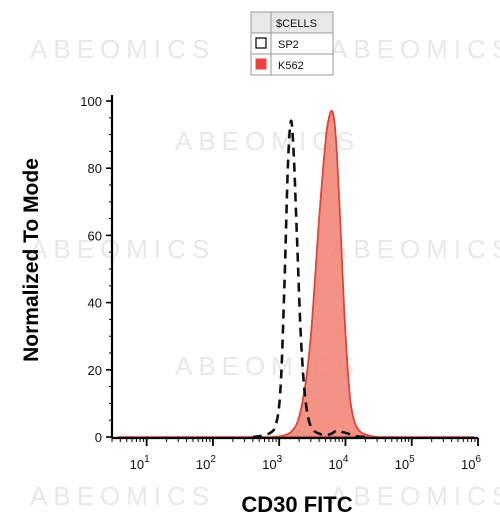 This screenshot has width=500, height=531. Describe the element at coordinates (296, 24) in the screenshot. I see `legend-header: $CELLS` at that location.